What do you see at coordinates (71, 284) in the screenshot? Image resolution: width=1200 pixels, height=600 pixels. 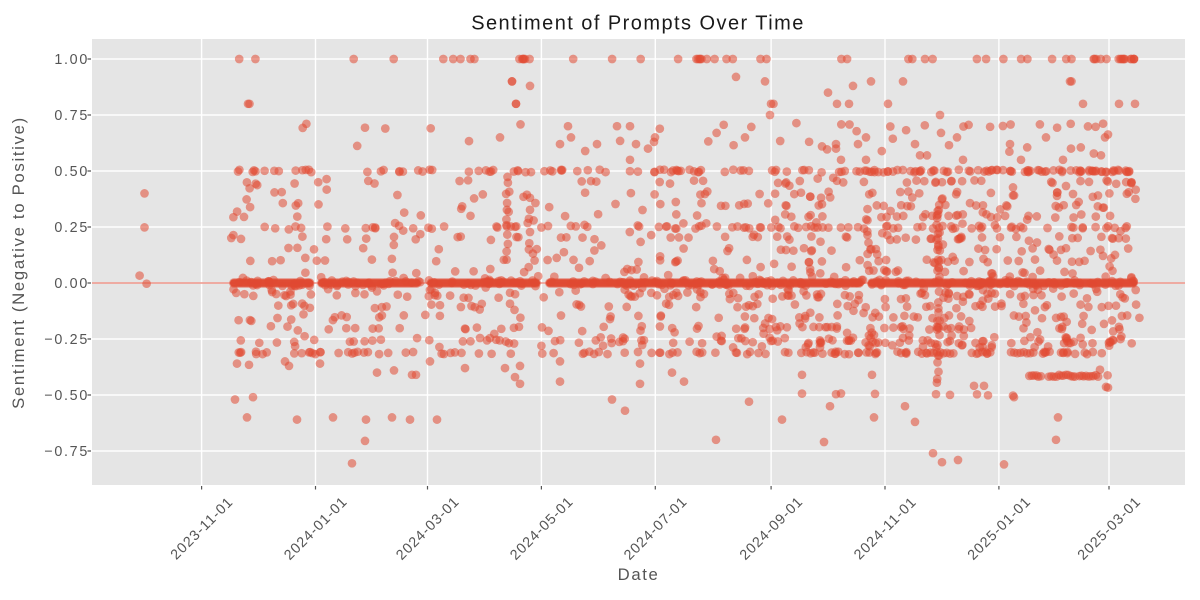 I see `svg-text: 0.00` at bounding box center [71, 284].